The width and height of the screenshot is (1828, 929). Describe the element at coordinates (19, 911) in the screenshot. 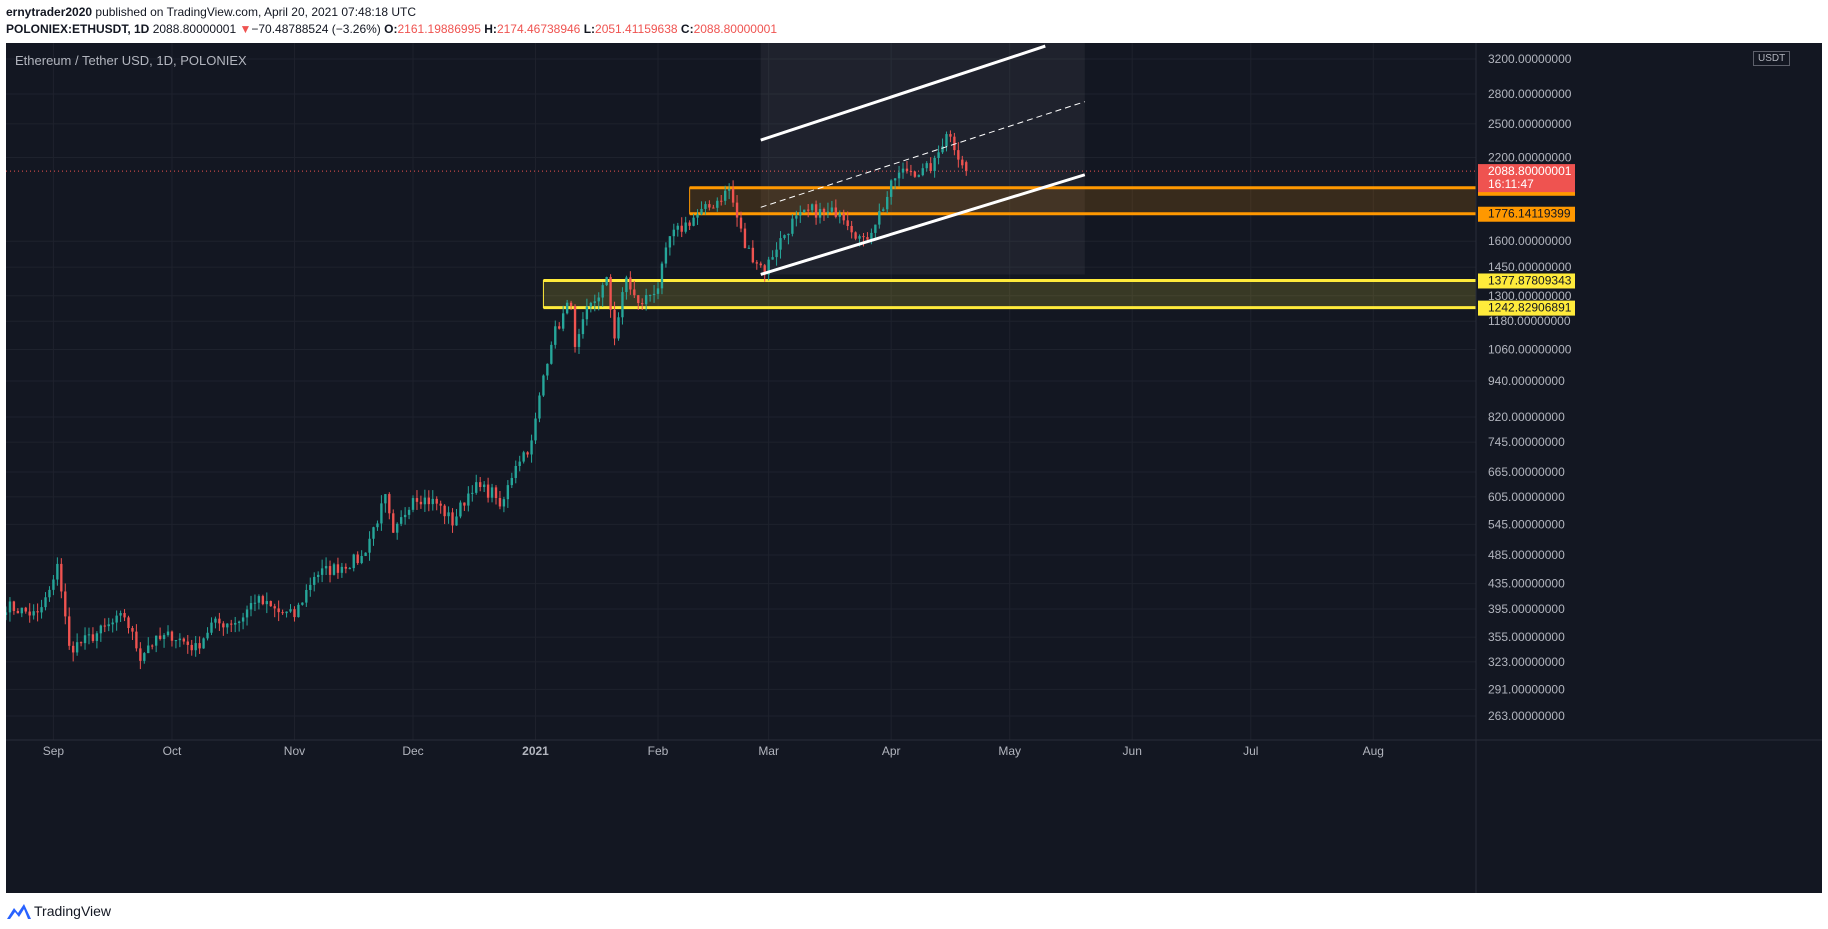

I see `tradingview-logo-icon` at that location.